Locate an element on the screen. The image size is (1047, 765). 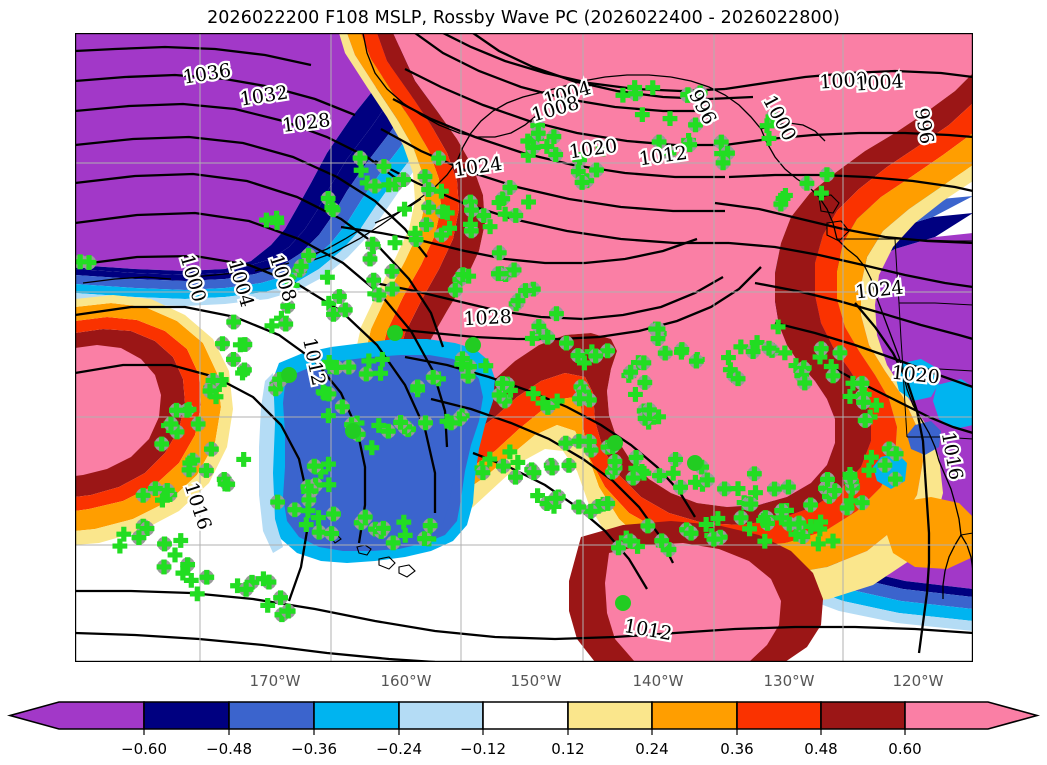
colorbar-segments is located at coordinates (523, 715).